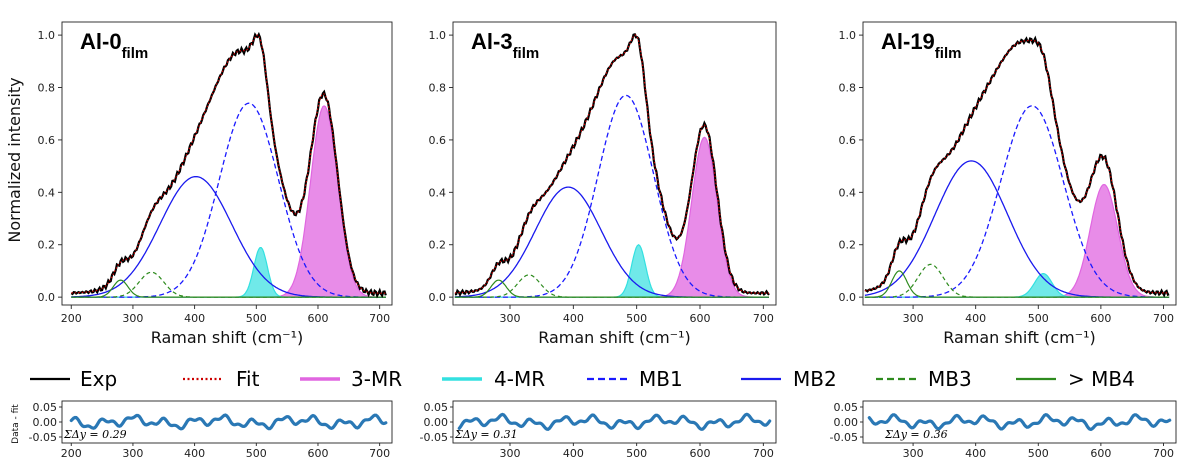  What do you see at coordinates (950, 379) in the screenshot?
I see `legend-label: MB3` at bounding box center [950, 379].